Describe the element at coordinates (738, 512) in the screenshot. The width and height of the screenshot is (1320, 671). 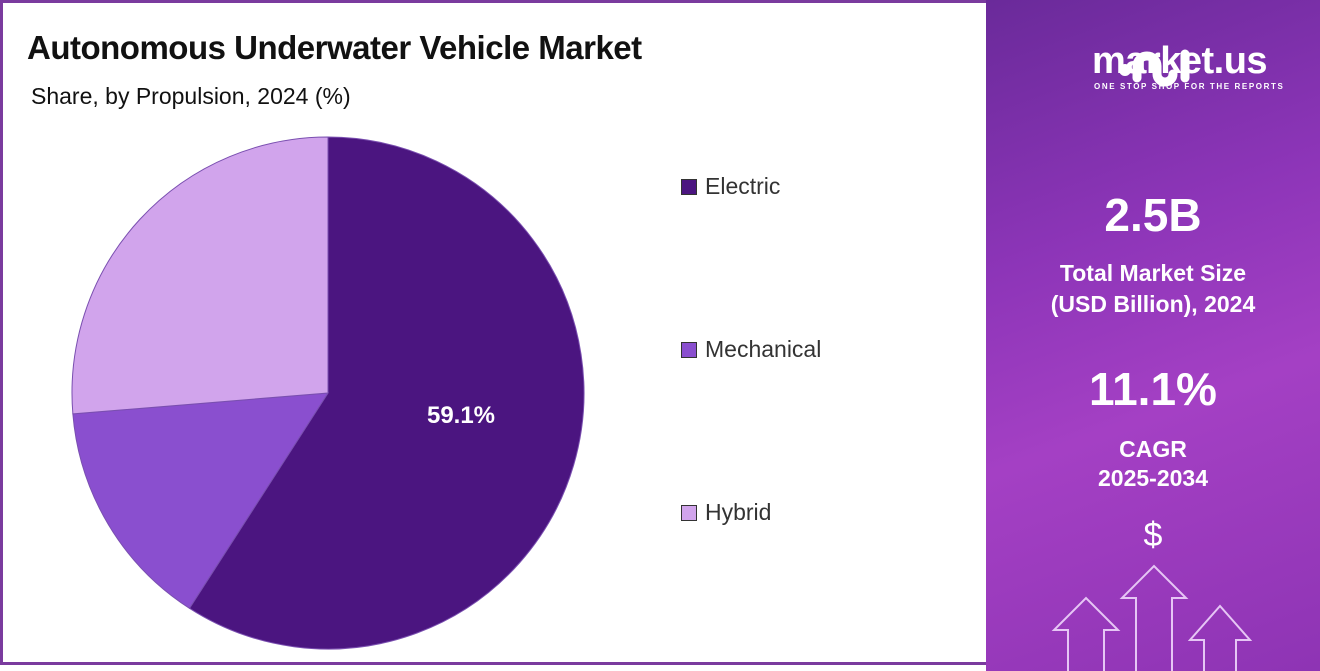
I see `legend-label: Hybrid` at that location.